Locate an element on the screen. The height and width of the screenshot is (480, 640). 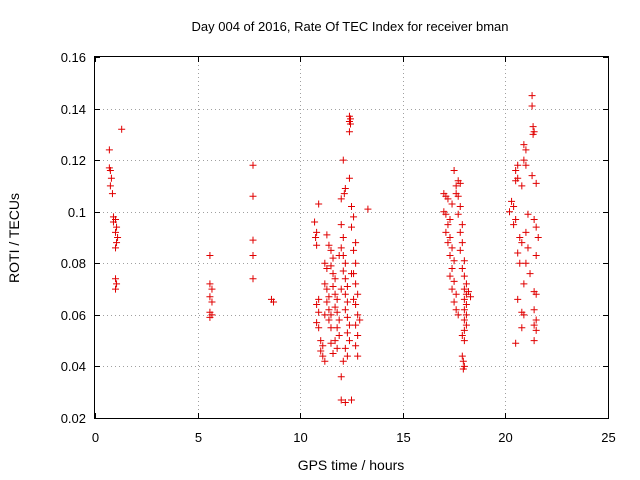
y-tick-label: 0.1 is located at coordinates (77, 212).